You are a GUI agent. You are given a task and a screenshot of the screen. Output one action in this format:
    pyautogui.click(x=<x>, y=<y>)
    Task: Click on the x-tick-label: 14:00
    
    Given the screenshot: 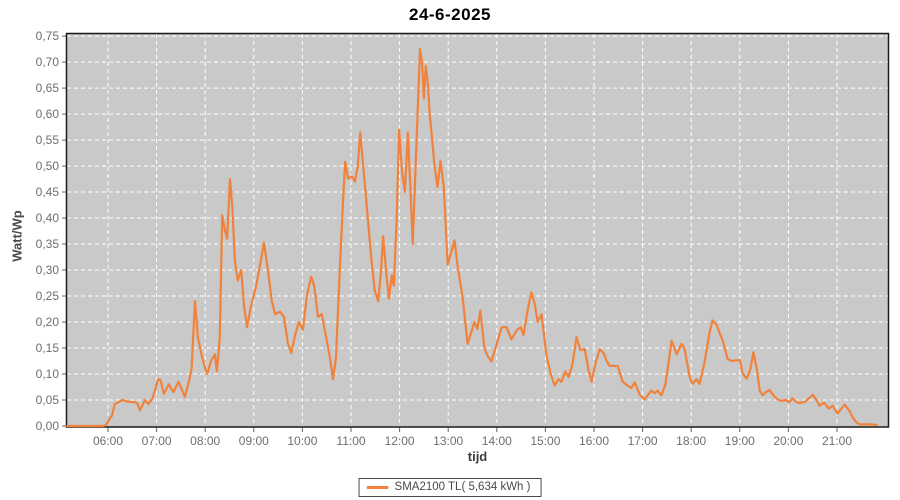 What is the action you would take?
    pyautogui.click(x=497, y=441)
    